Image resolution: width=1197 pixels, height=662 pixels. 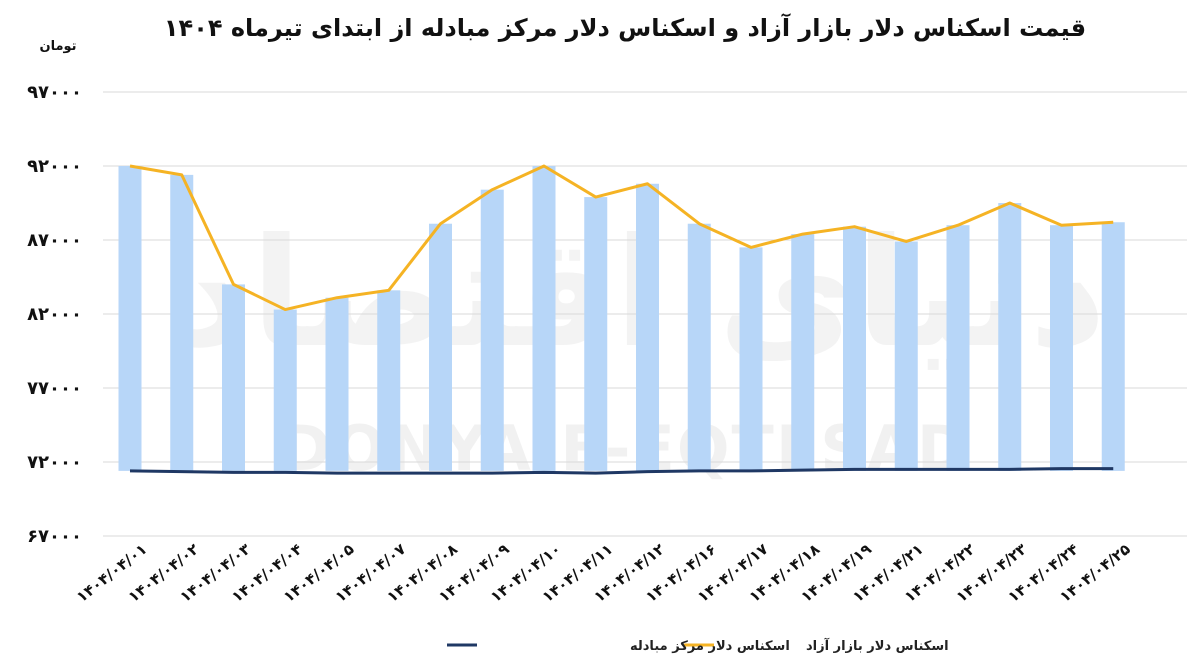 What do you see at coordinates (54, 536) in the screenshot?
I see `y-tick-label: ۶۷۰۰۰` at bounding box center [54, 536].